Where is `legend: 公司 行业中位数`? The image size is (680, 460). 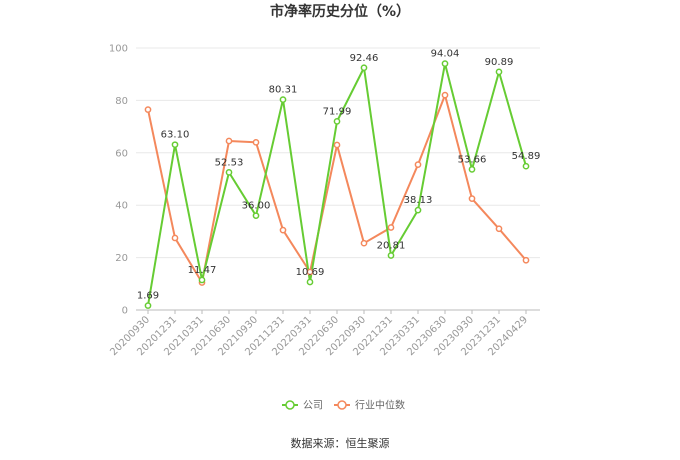
legend: 公司 行业中位数 is located at coordinates (343, 405).